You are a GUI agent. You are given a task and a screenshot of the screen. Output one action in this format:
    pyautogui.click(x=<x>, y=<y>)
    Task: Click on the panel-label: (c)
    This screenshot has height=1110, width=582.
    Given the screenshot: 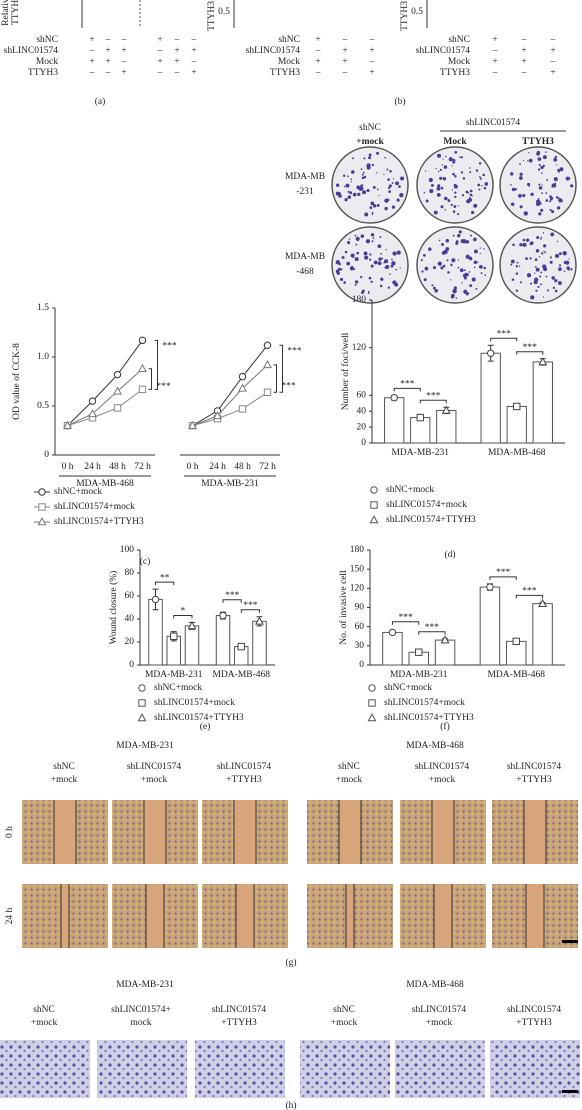 What is the action you would take?
    pyautogui.click(x=145, y=561)
    